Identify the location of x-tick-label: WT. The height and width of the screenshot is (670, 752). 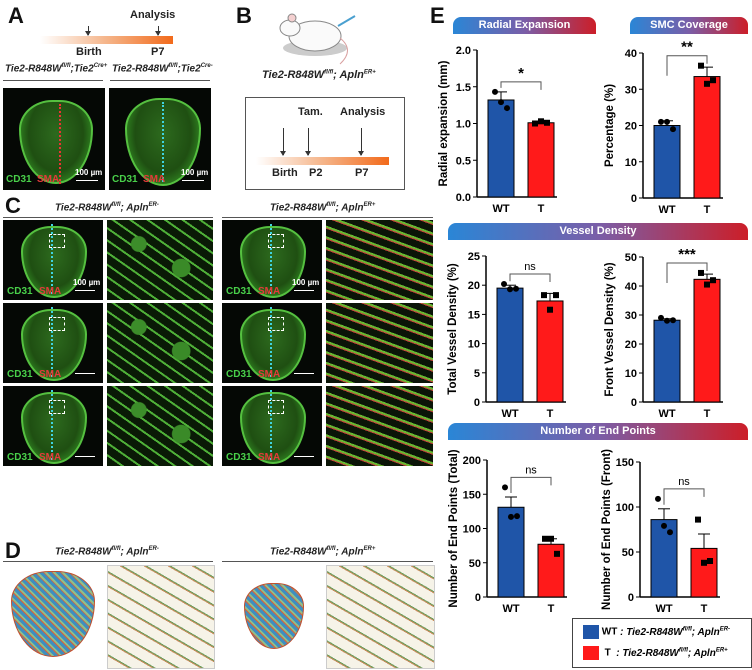
(510, 609).